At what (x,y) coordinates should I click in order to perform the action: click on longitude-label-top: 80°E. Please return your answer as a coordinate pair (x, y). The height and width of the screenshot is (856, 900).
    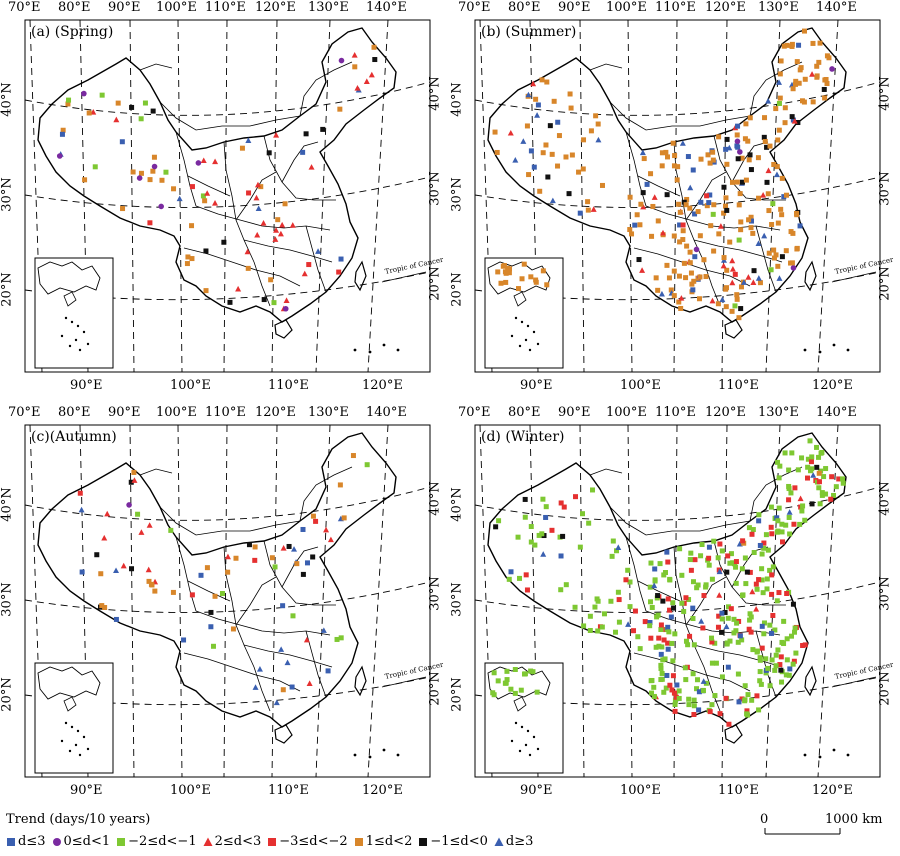
    Looking at the image, I should click on (74, 7).